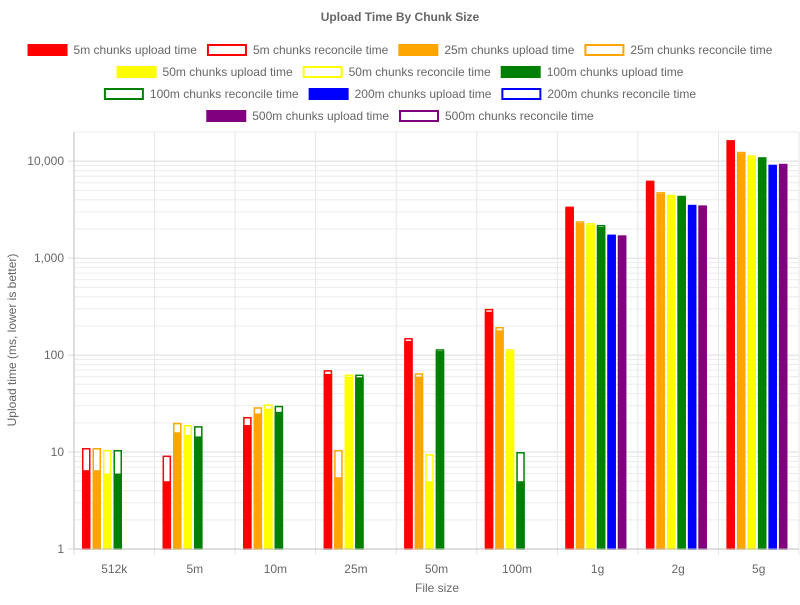 Image resolution: width=800 pixels, height=605 pixels. I want to click on legend-label: 5m chunks reconcile time, so click(321, 50).